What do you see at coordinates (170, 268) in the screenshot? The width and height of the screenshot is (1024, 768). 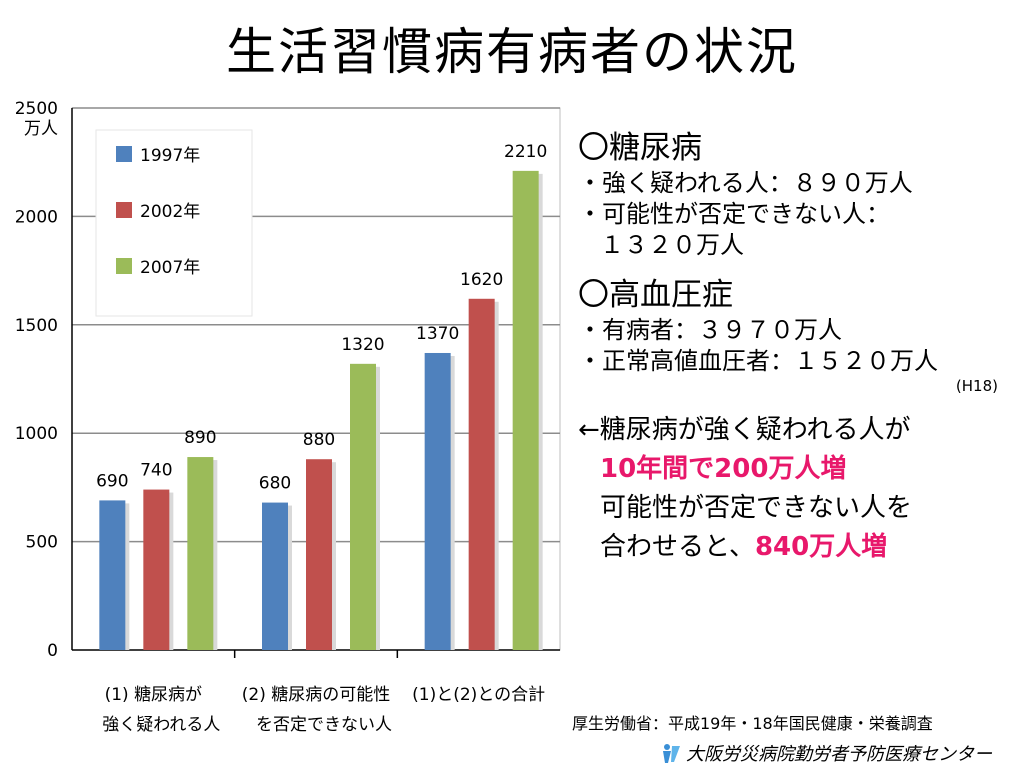 I see `legend-label: 2007年` at bounding box center [170, 268].